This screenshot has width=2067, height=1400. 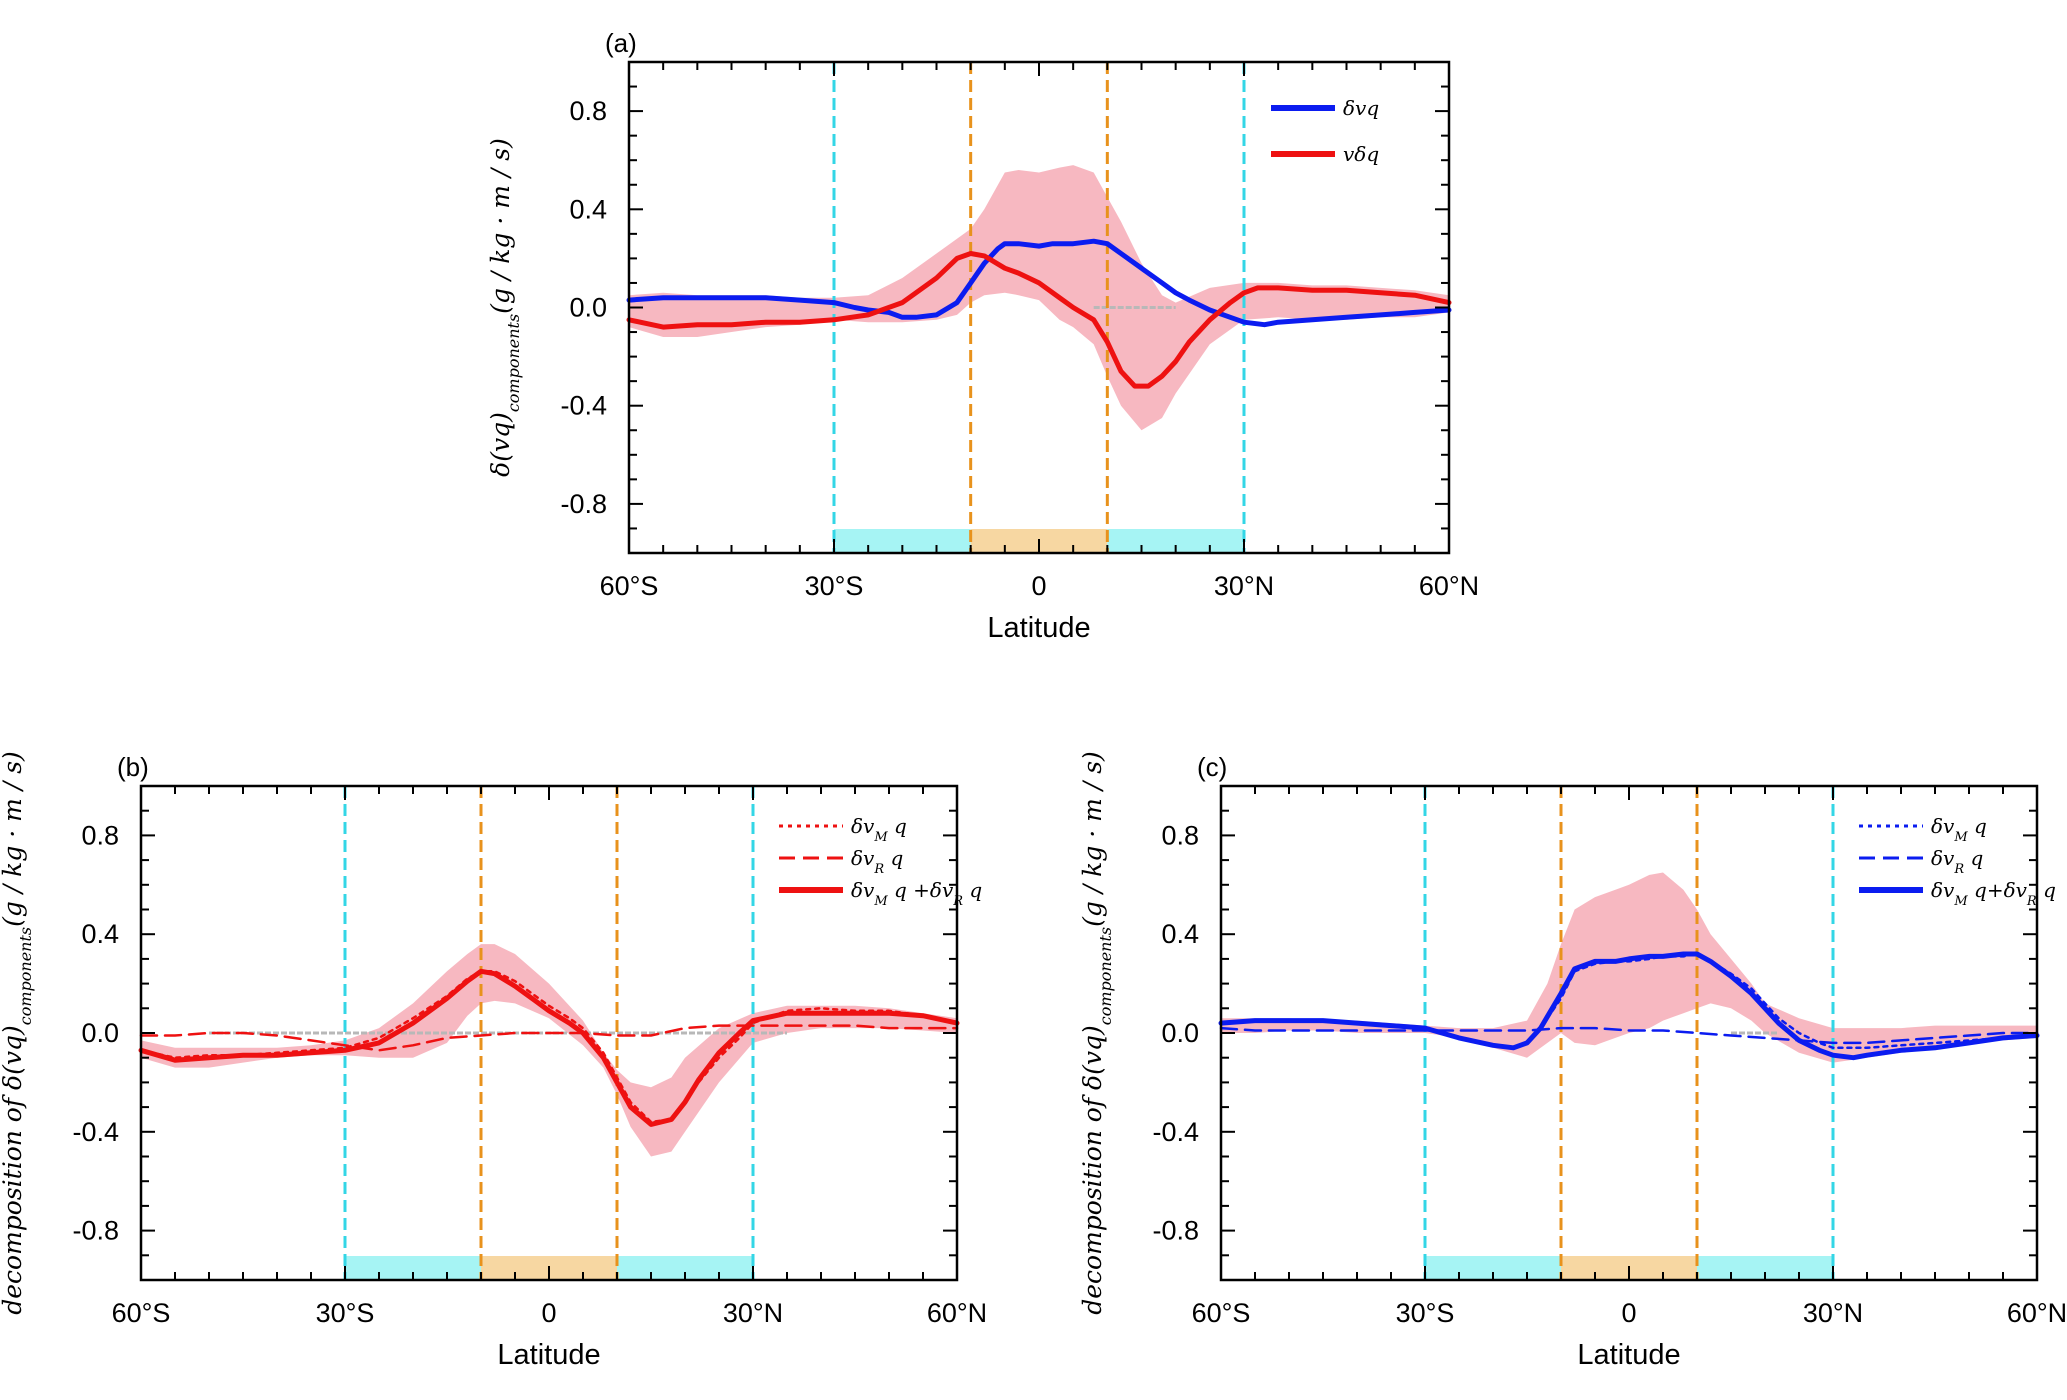 I want to click on panel-label: (c), so click(x=1212, y=767).